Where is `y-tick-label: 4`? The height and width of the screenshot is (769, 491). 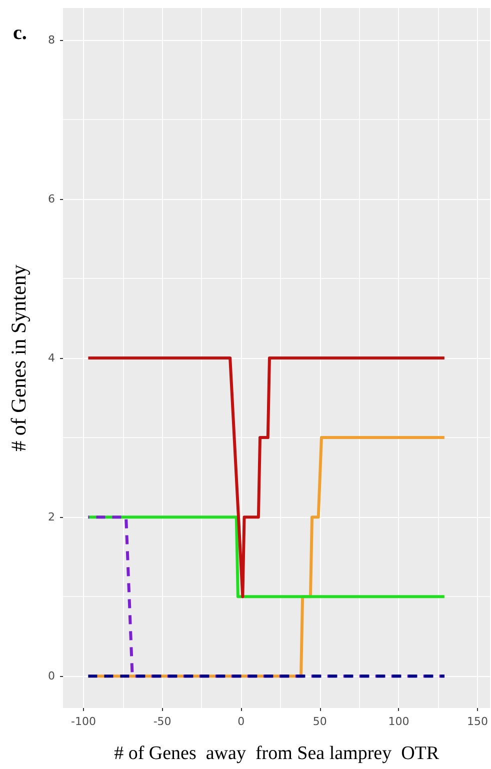
y-tick-label: 4 is located at coordinates (51, 358).